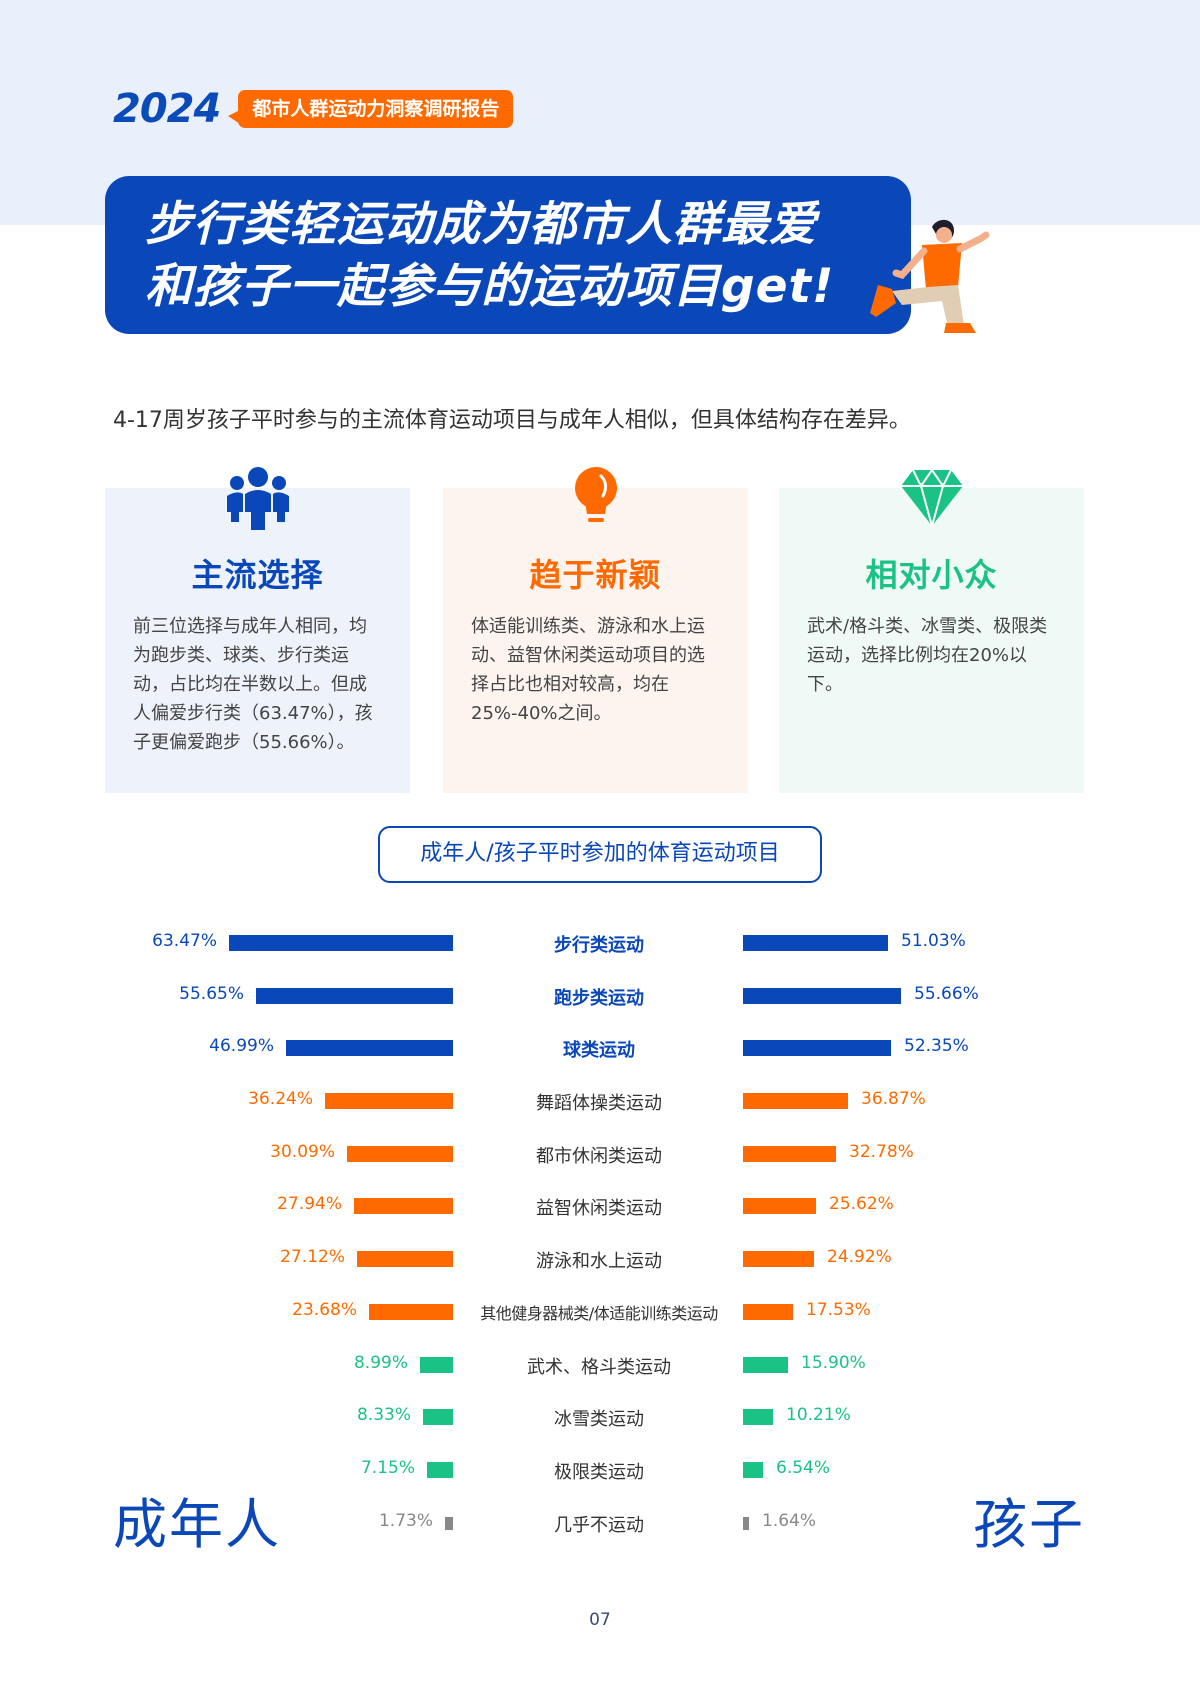  I want to click on chart-row: 63.47% 步行类运动 51.03%, so click(600, 944).